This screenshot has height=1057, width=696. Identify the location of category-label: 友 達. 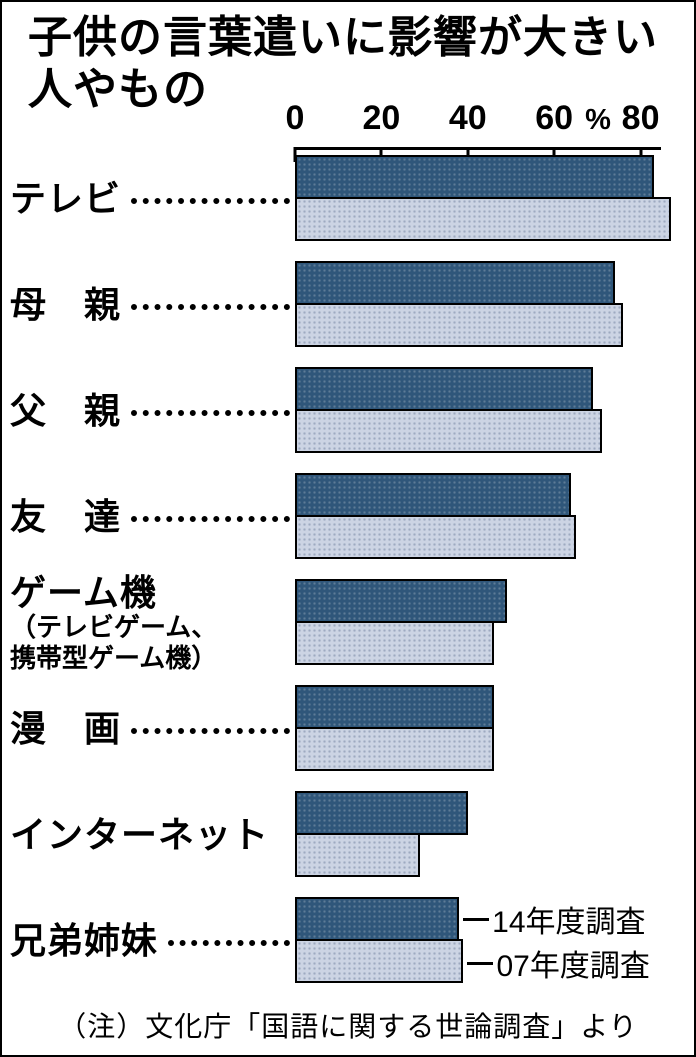
(66, 517).